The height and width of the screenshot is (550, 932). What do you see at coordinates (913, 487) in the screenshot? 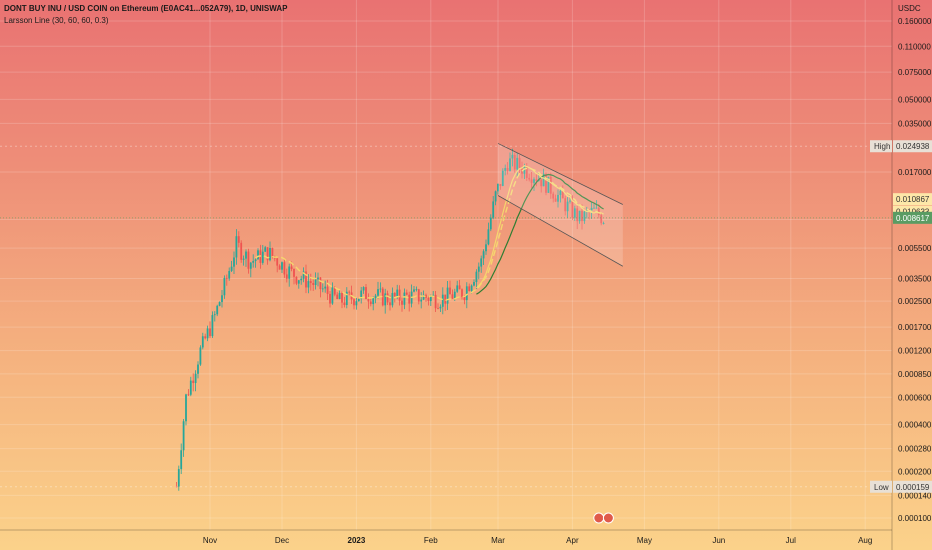
I see `low-marker-value: 0.000159` at bounding box center [913, 487].